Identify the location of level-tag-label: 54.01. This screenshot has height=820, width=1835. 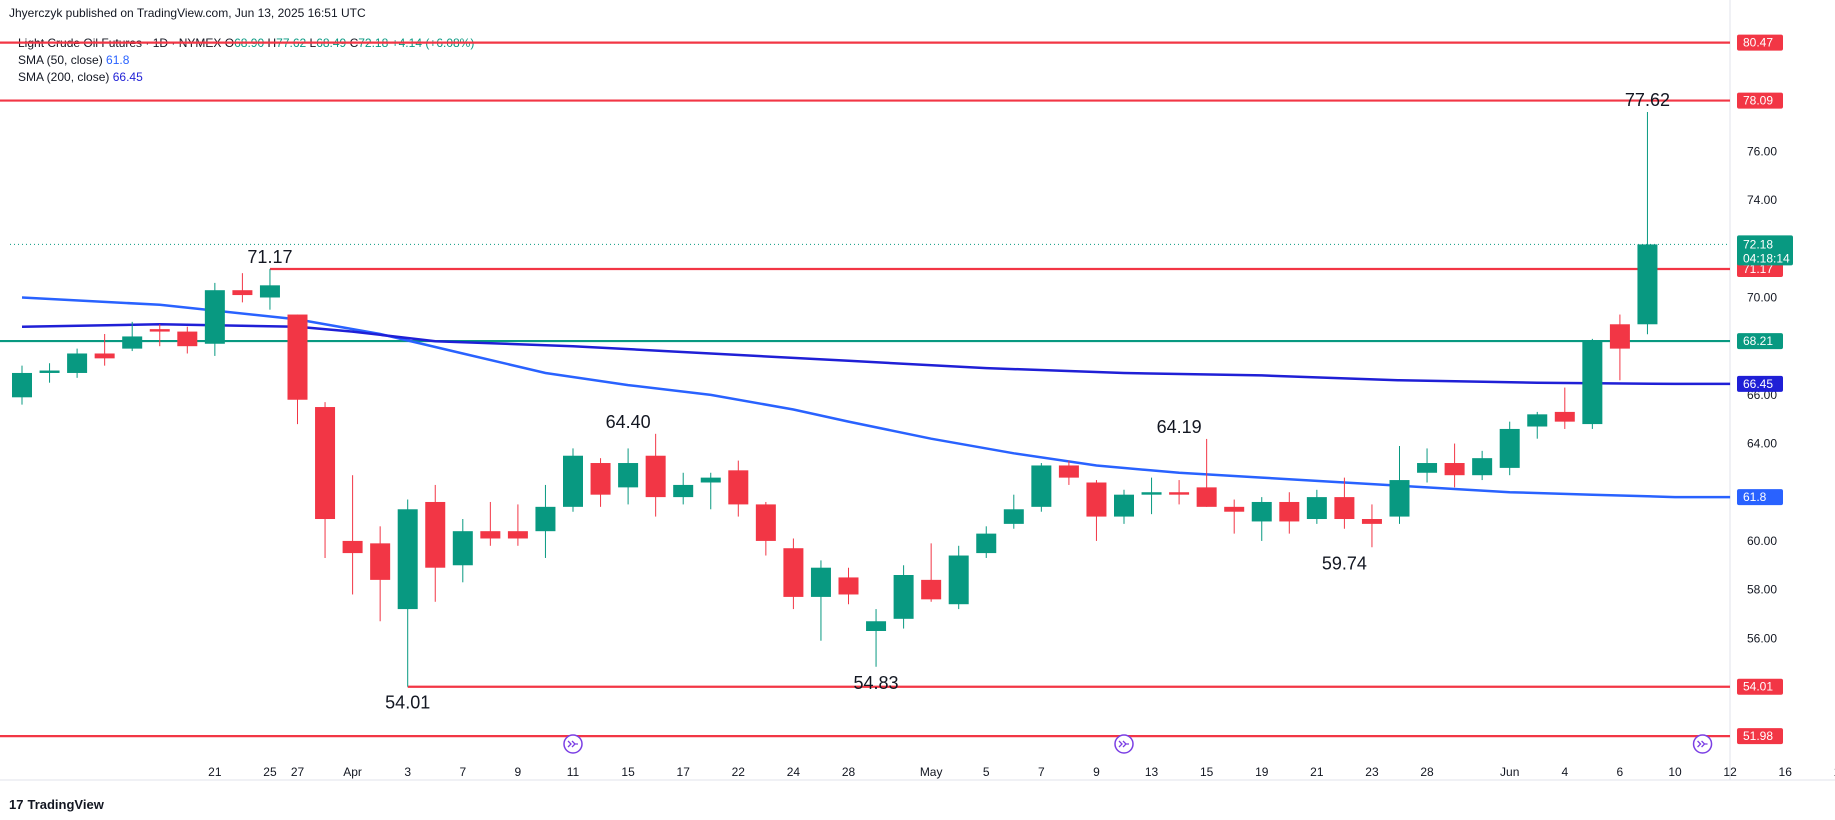
(1758, 687).